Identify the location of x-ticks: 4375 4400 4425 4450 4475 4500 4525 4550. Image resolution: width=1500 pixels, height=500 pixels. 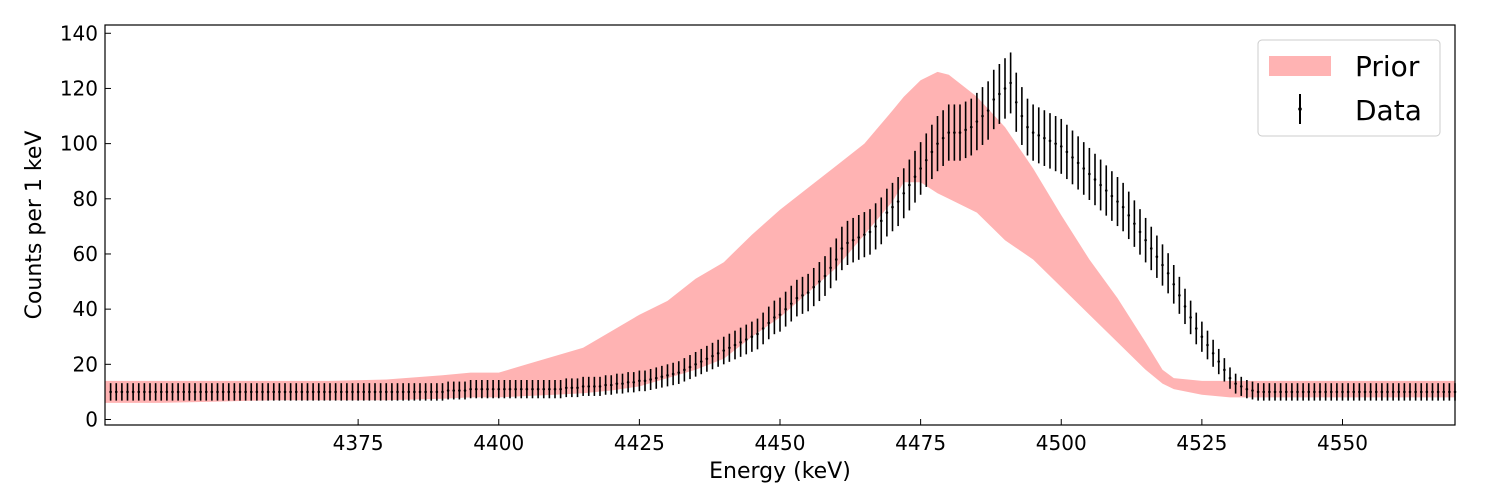
(850, 437).